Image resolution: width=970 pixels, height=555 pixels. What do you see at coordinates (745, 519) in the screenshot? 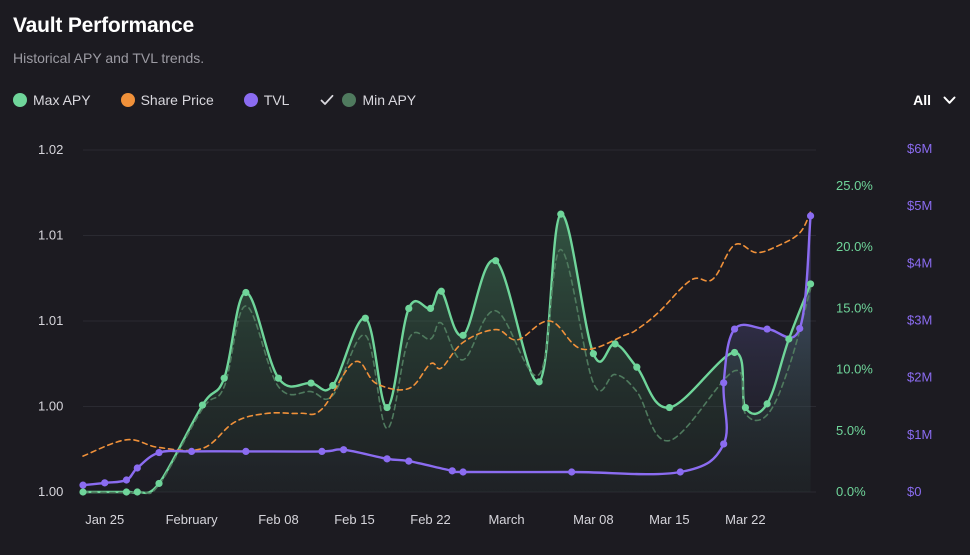
I see `x-axis-tick: Mar 22` at bounding box center [745, 519].